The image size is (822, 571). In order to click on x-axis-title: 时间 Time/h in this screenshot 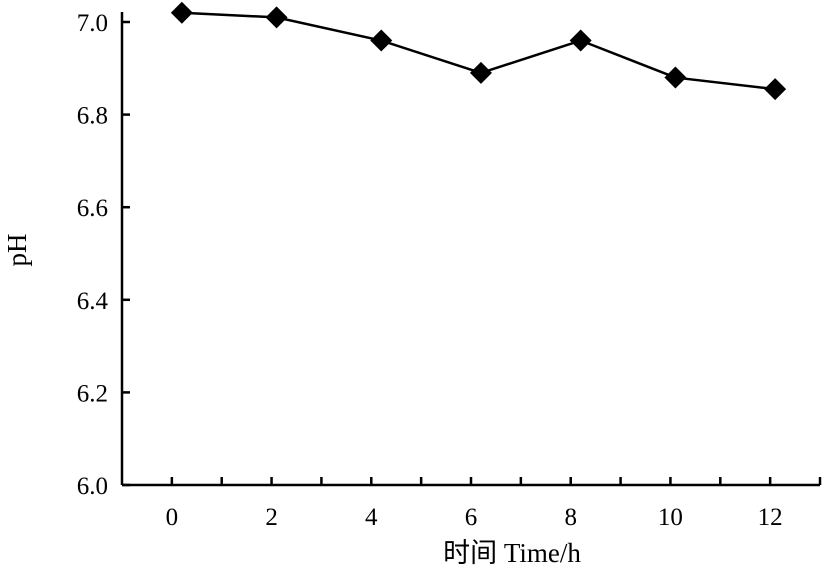, I will do `click(512, 553)`.